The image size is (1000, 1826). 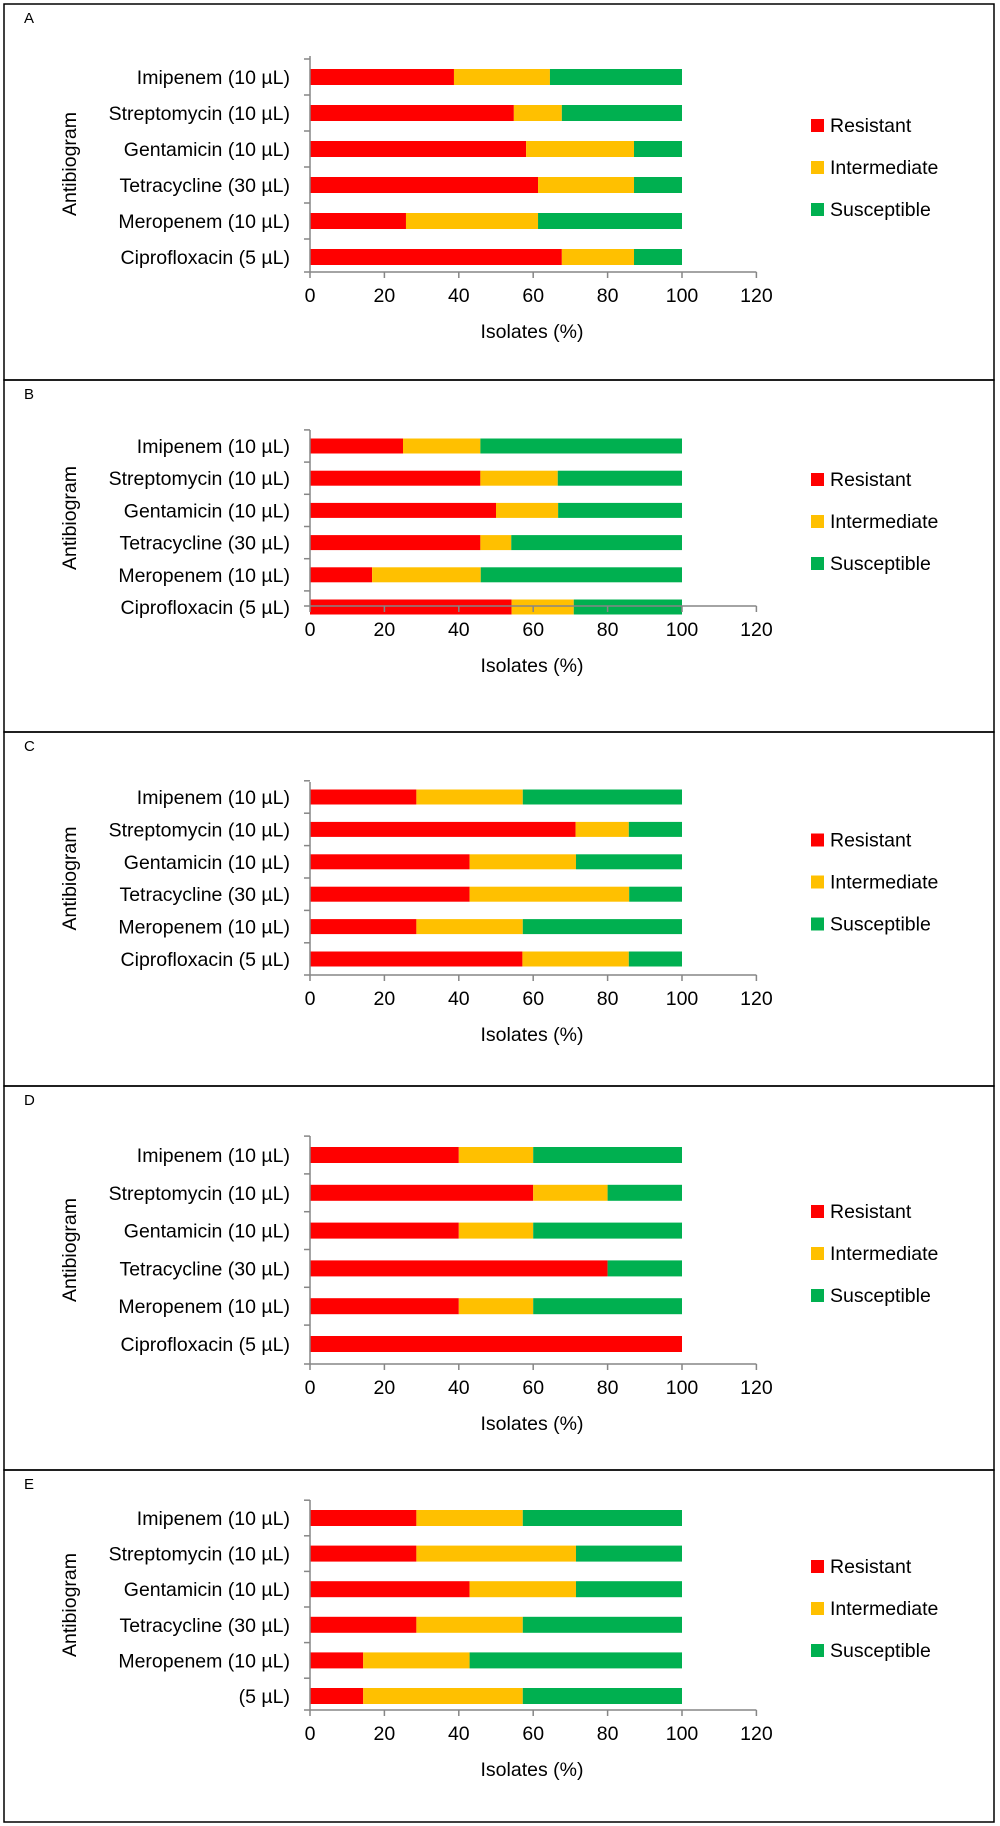 What do you see at coordinates (570, 1192) in the screenshot?
I see `bar-intermediate-streptomycin-10-l` at bounding box center [570, 1192].